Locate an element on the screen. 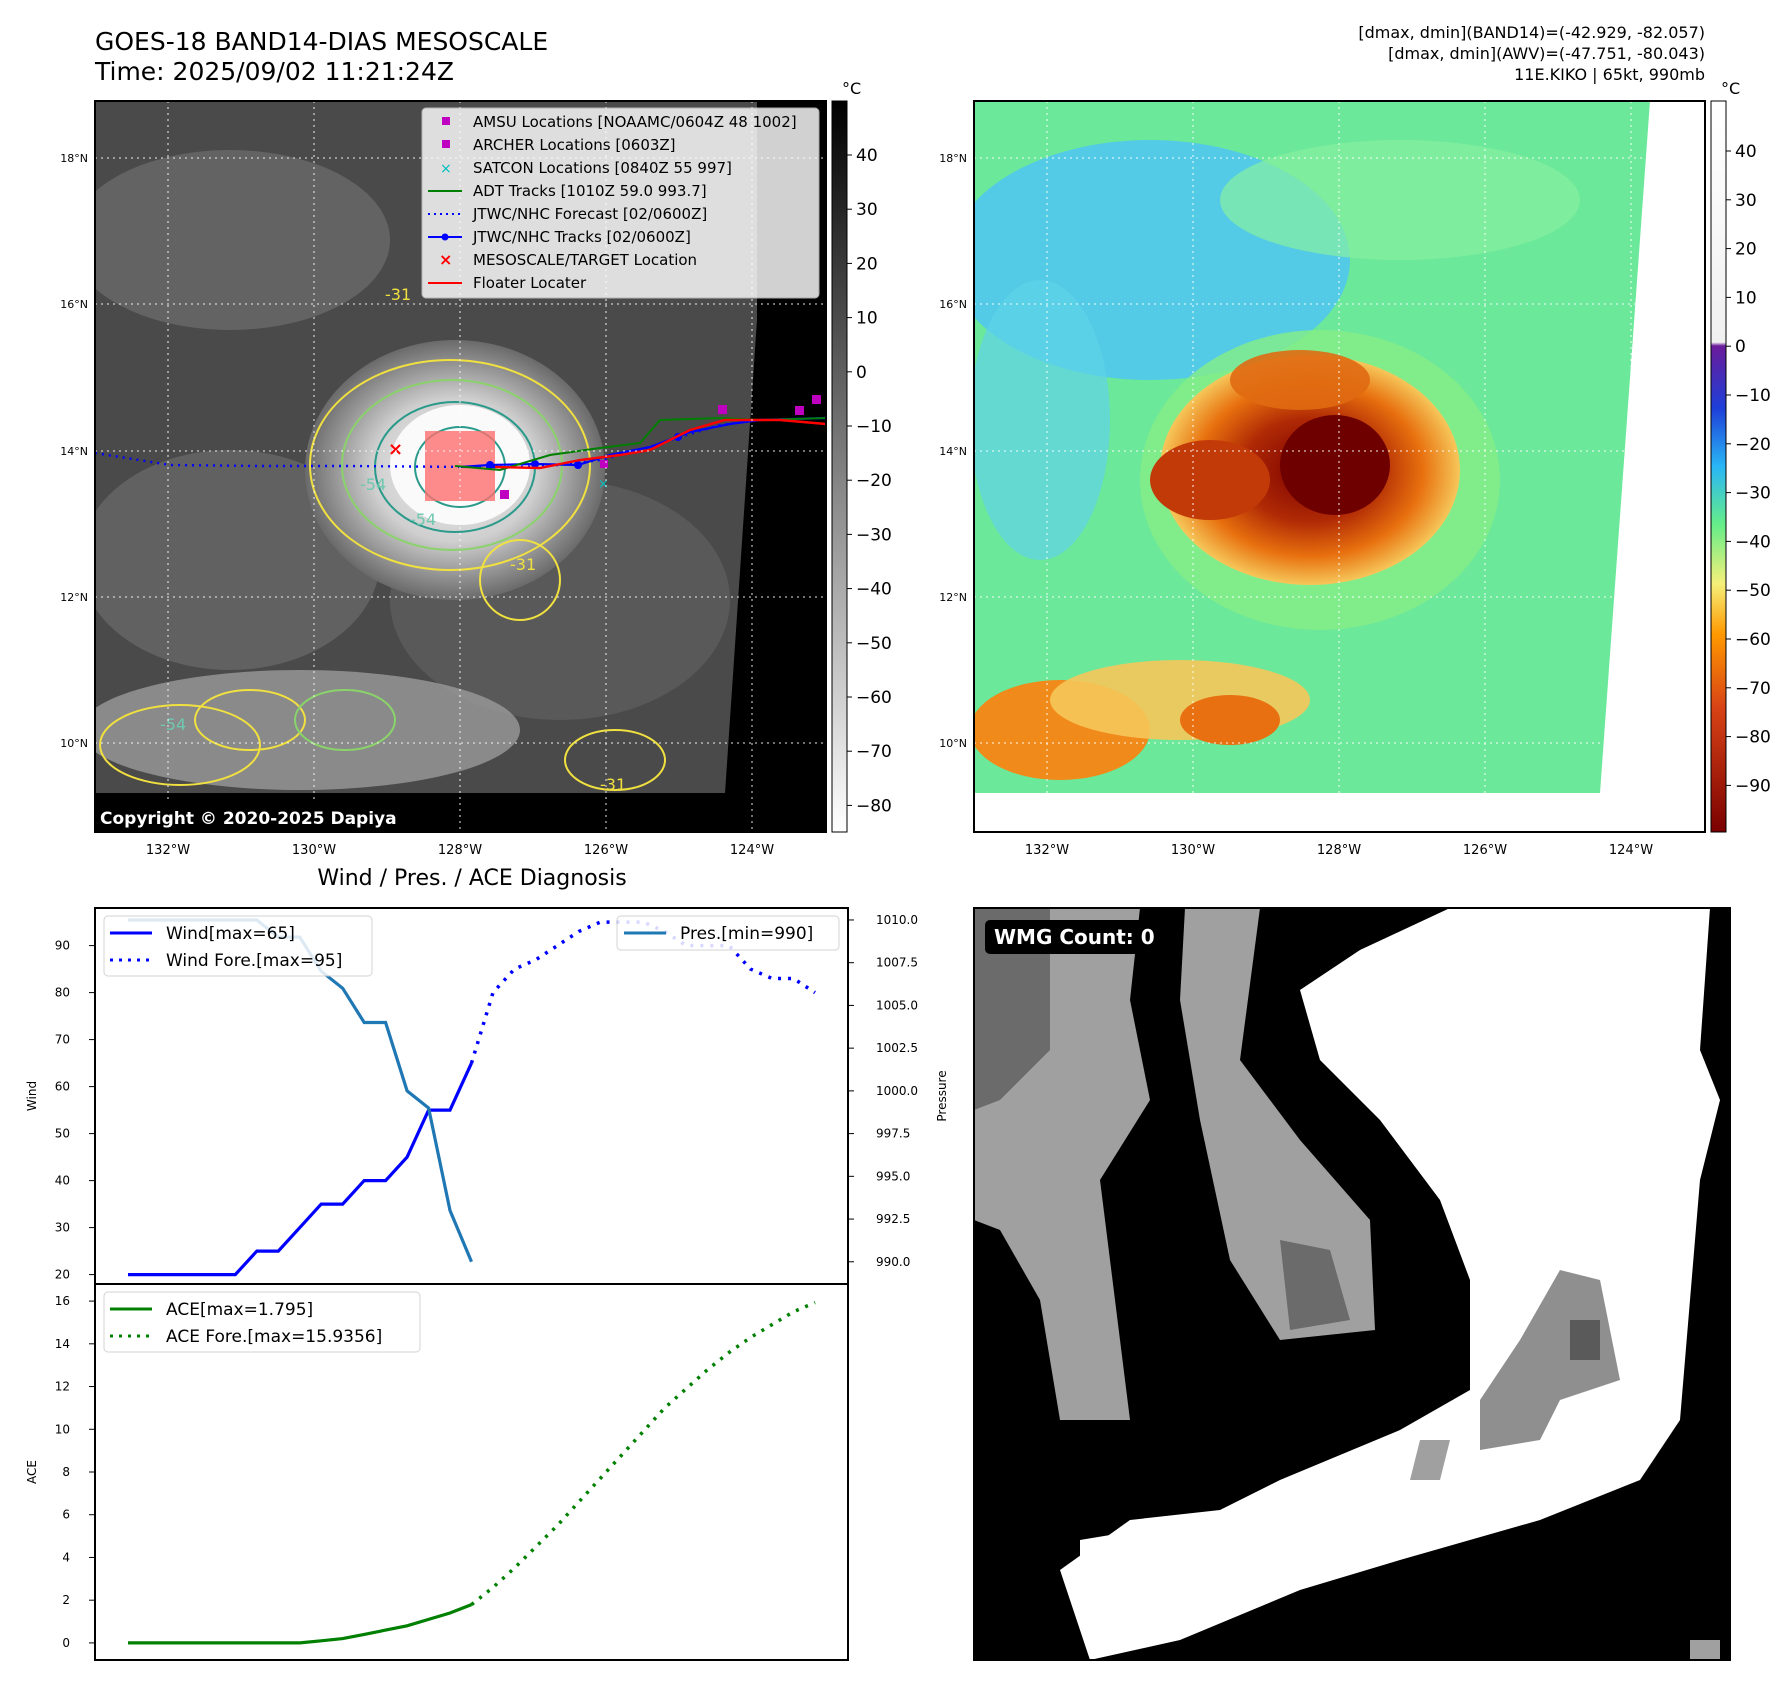 The image size is (1788, 1694). pressure-legend: Pres.[min=990] is located at coordinates (728, 933).